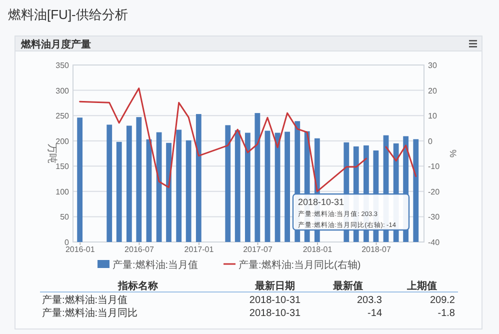 This screenshot has width=499, height=334. What do you see at coordinates (317, 249) in the screenshot?
I see `x-tick-label: 2018-01` at bounding box center [317, 249].